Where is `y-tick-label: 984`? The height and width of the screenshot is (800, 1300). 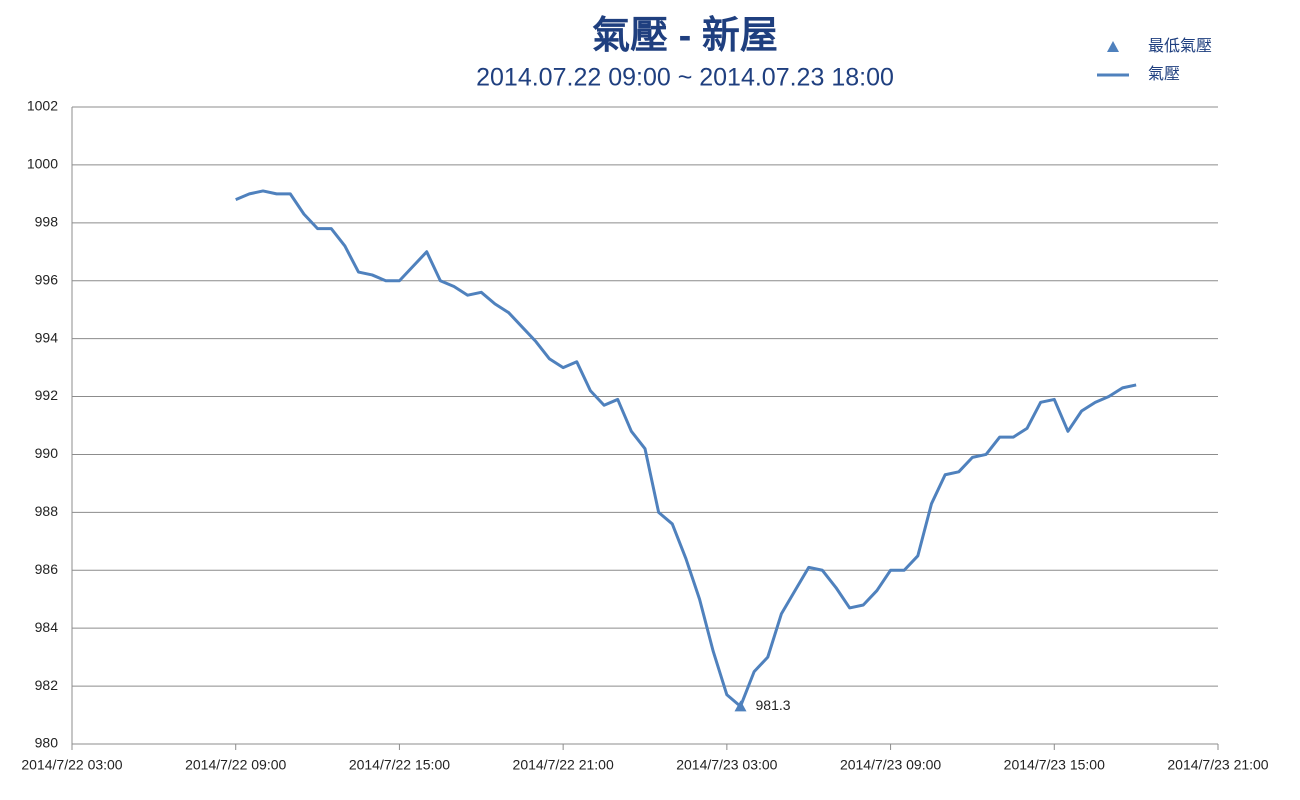
y-tick-label: 984 is located at coordinates (47, 627).